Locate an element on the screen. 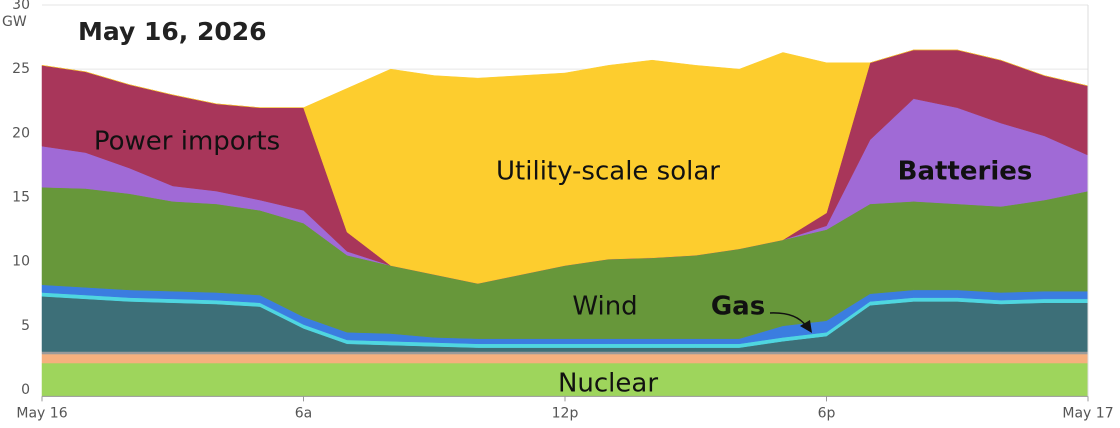  series-label: Power imports is located at coordinates (187, 142).